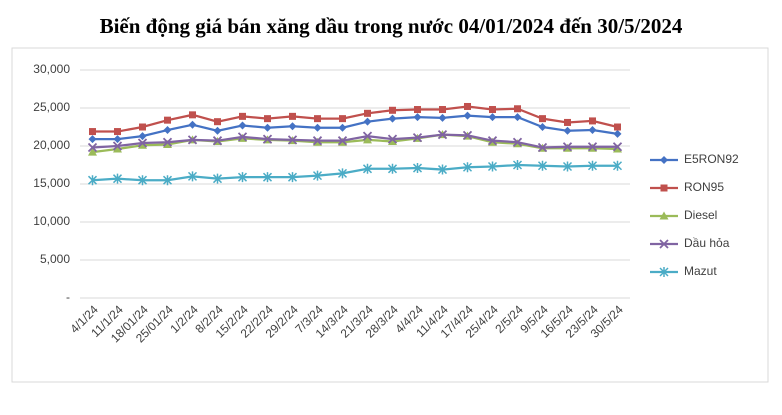  I want to click on legend-label: Diesel, so click(700, 215).